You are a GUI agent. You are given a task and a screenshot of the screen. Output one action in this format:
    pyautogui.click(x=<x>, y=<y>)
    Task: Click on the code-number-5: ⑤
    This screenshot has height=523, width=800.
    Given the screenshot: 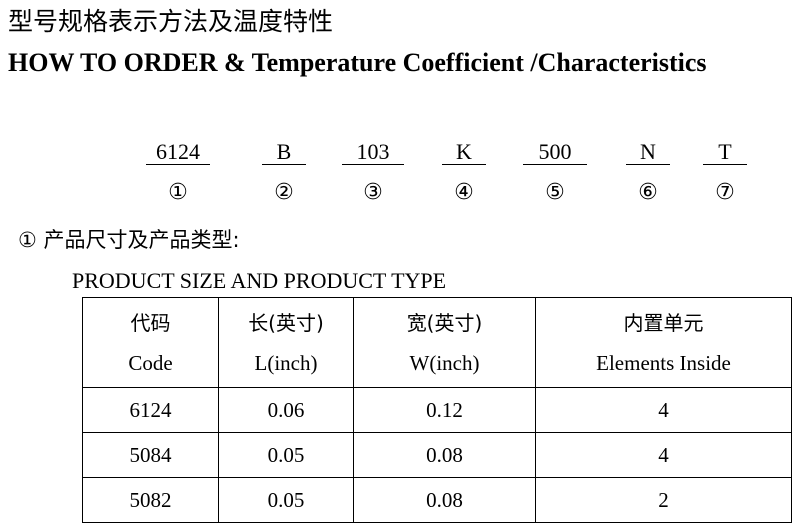 What is the action you would take?
    pyautogui.click(x=555, y=192)
    